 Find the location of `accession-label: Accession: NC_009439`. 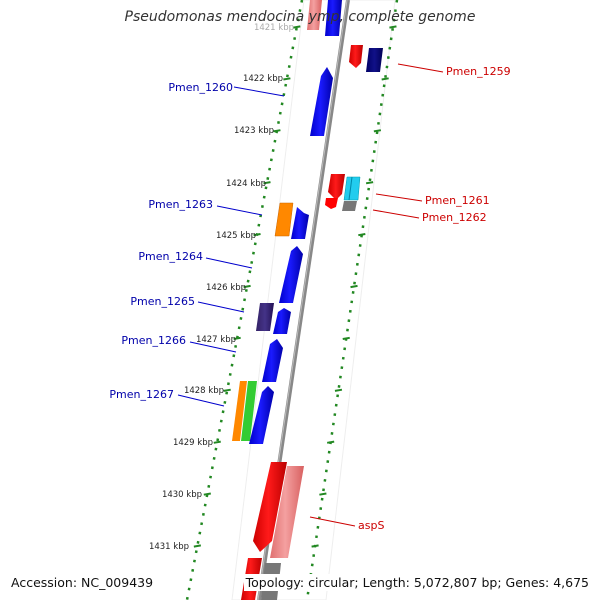

accession-label: Accession: NC_009439 is located at coordinates (82, 582).